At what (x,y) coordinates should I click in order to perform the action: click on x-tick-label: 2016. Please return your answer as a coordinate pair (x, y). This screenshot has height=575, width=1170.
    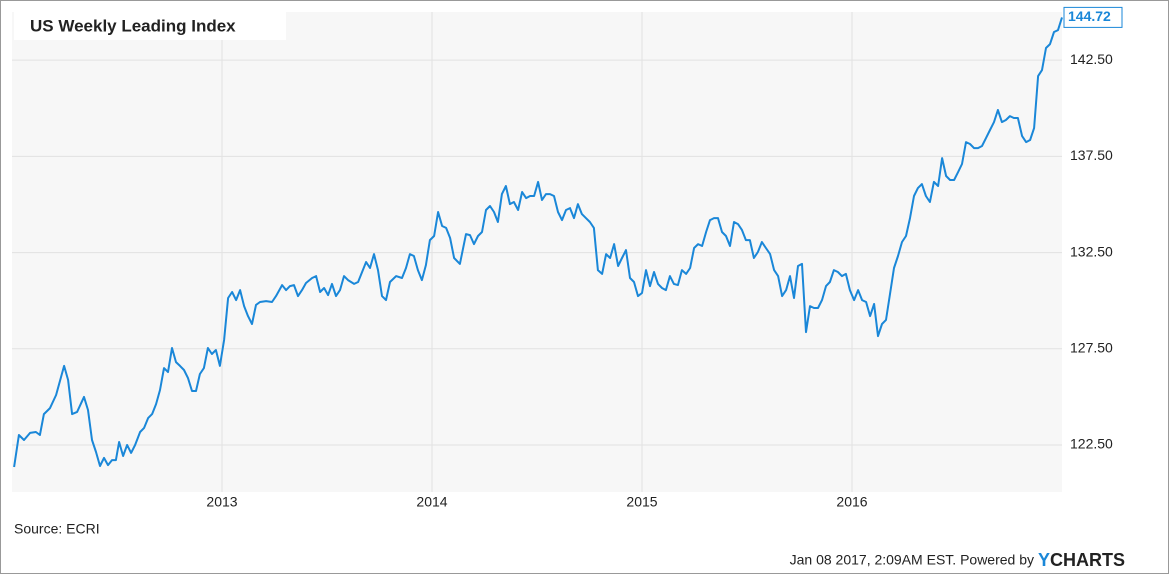
    Looking at the image, I should click on (851, 502).